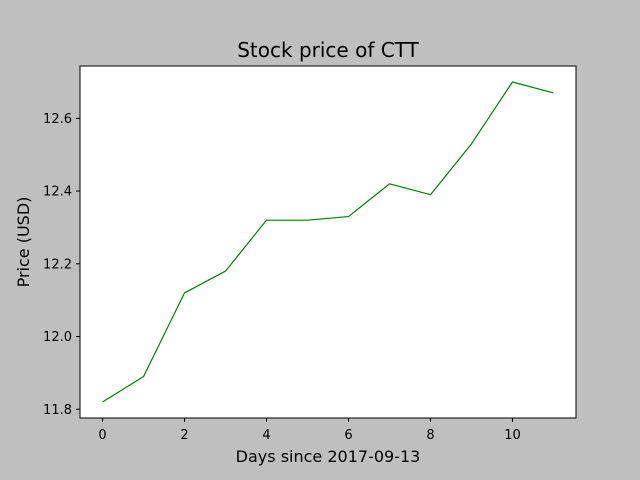  Describe the element at coordinates (57, 119) in the screenshot. I see `y-tick-label: 12.6` at that location.